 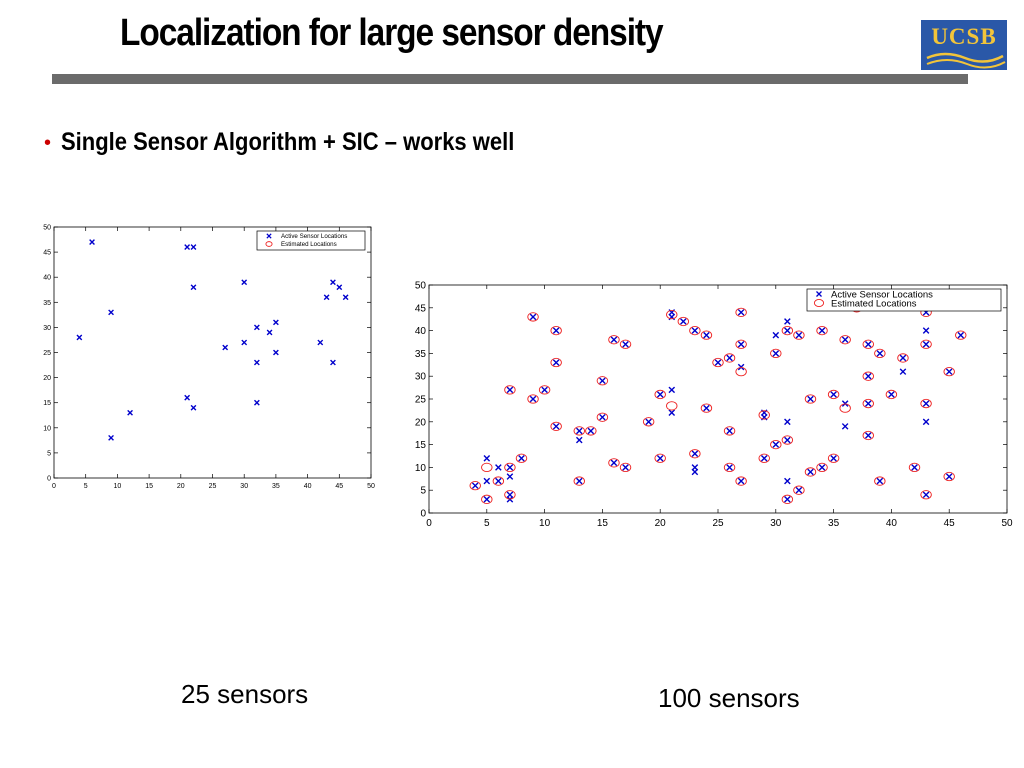 I want to click on legend-marker-estimated, so click(x=819, y=303).